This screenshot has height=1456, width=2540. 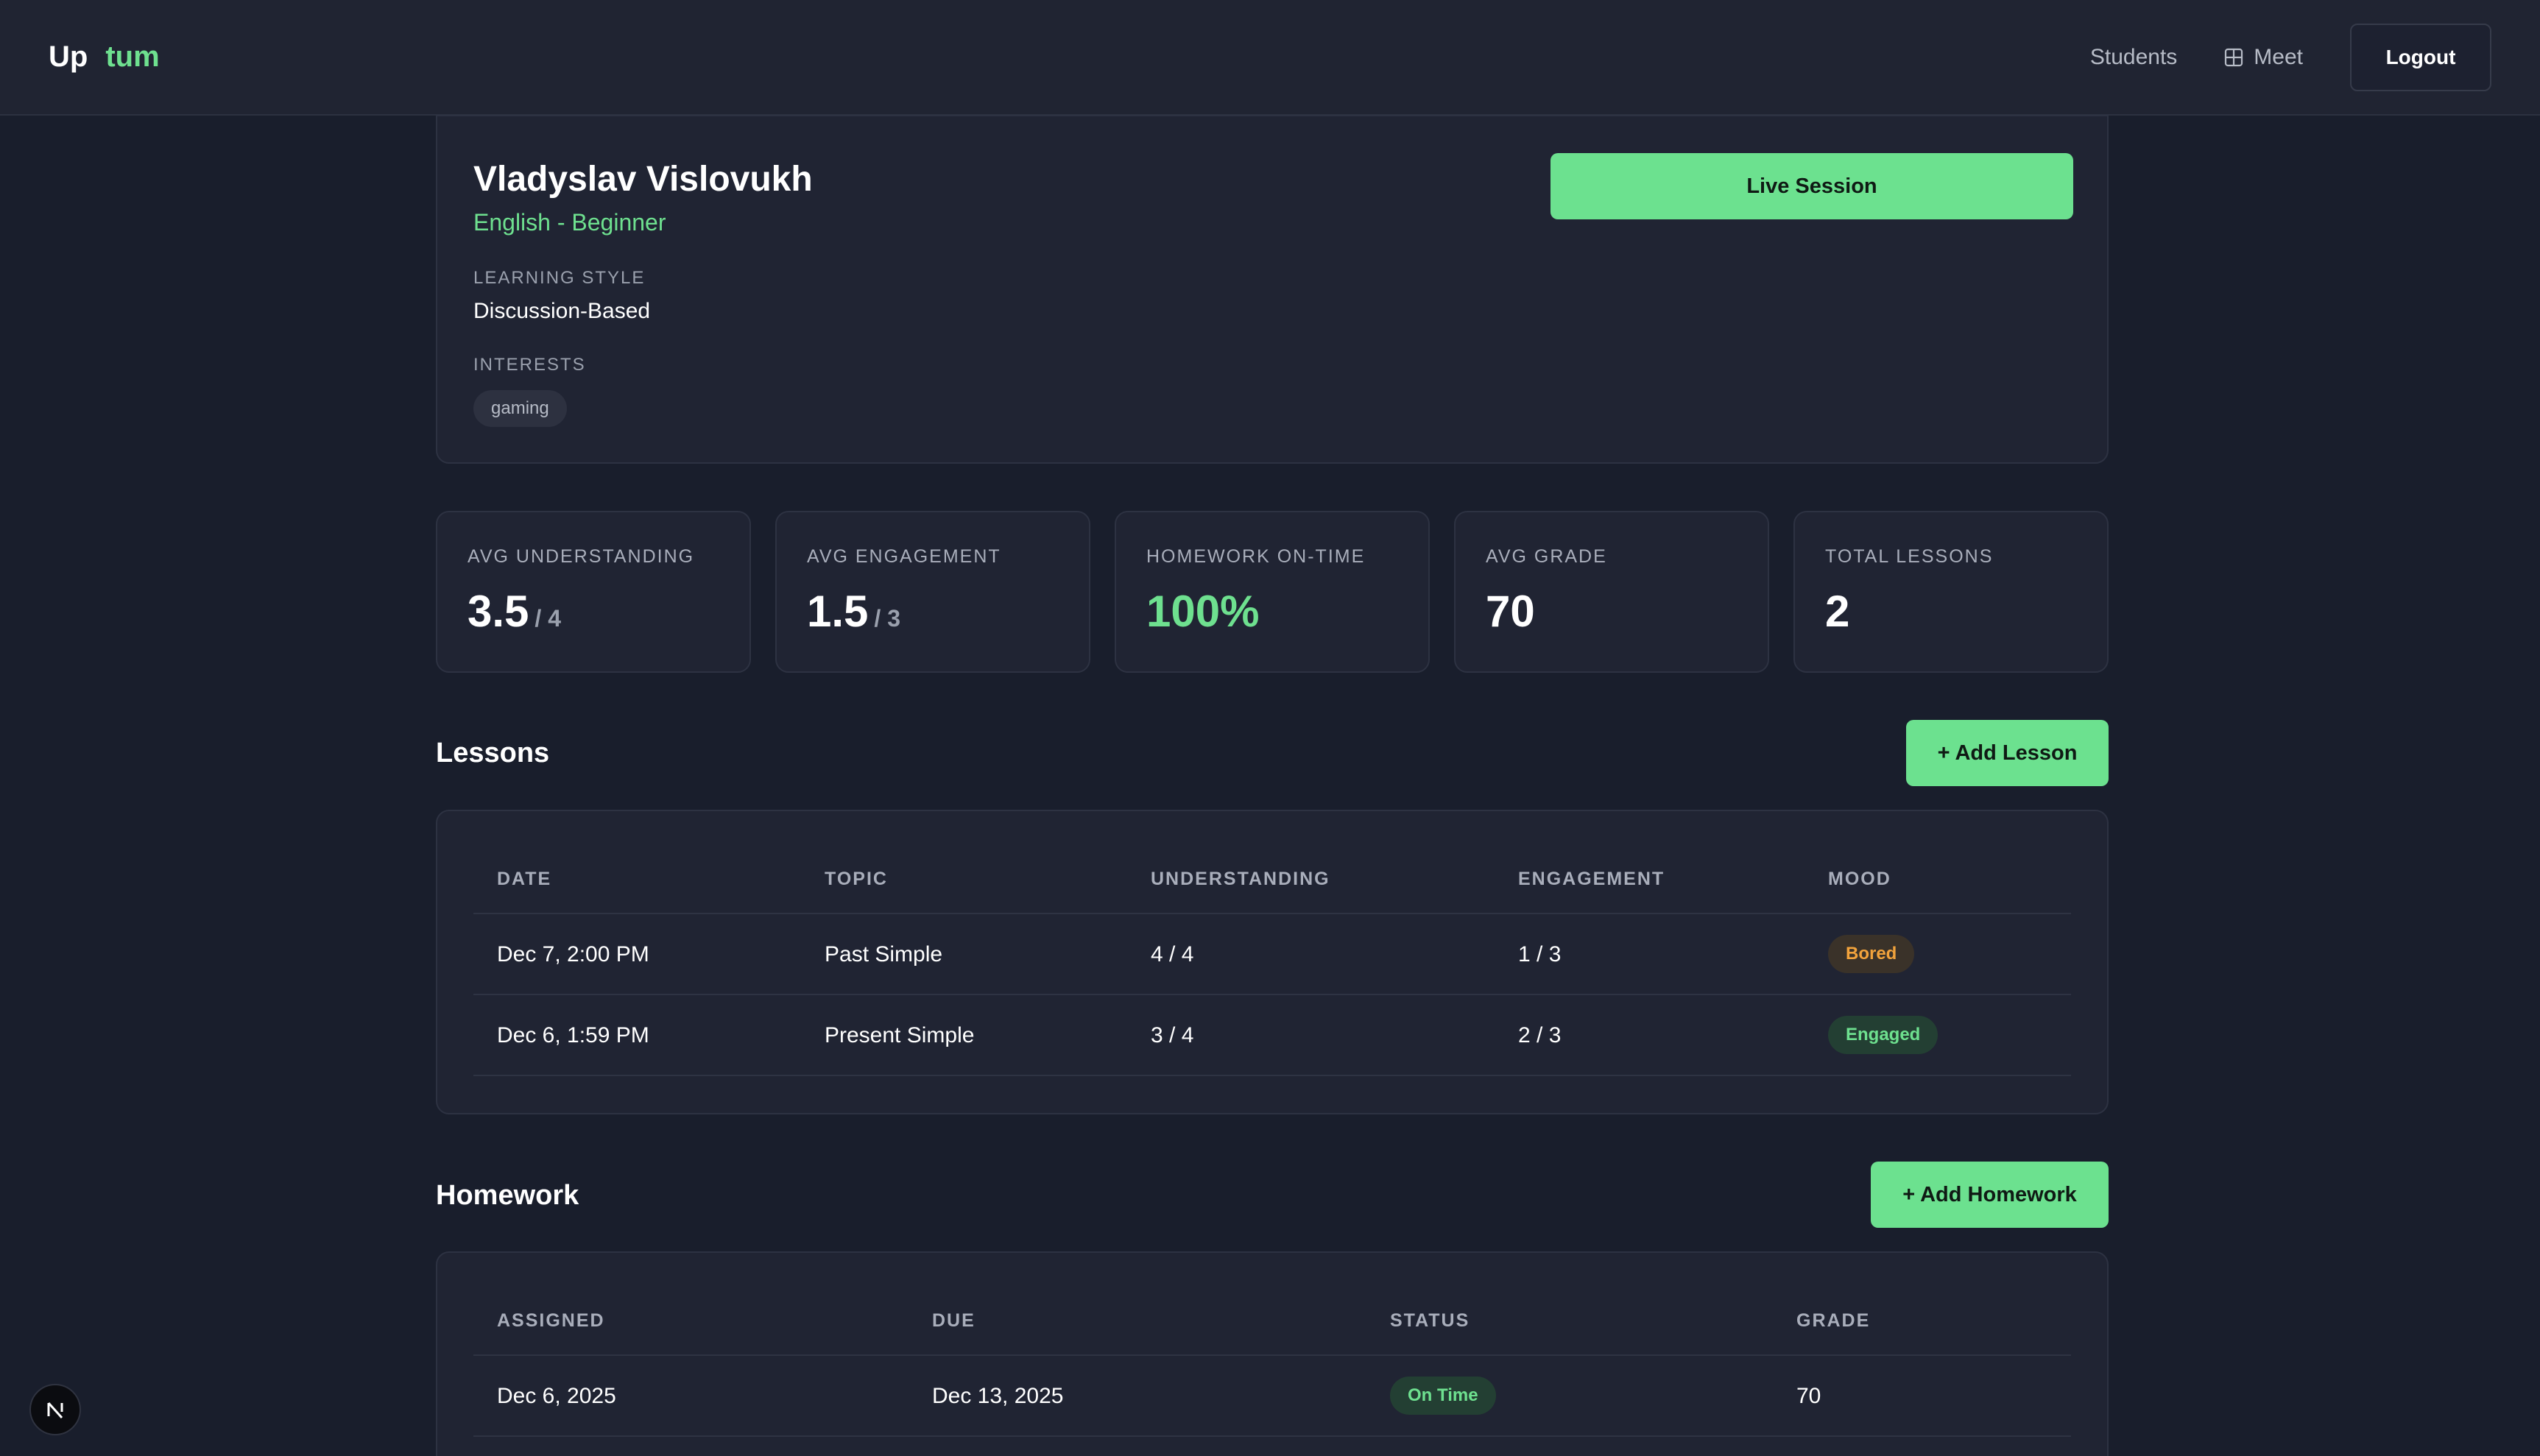 What do you see at coordinates (1871, 954) in the screenshot?
I see `mood-badge: Bored` at bounding box center [1871, 954].